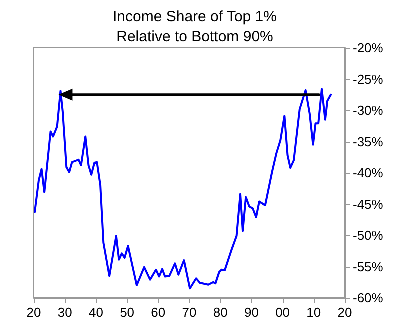  I want to click on x-tick-label: 40, so click(96, 312).